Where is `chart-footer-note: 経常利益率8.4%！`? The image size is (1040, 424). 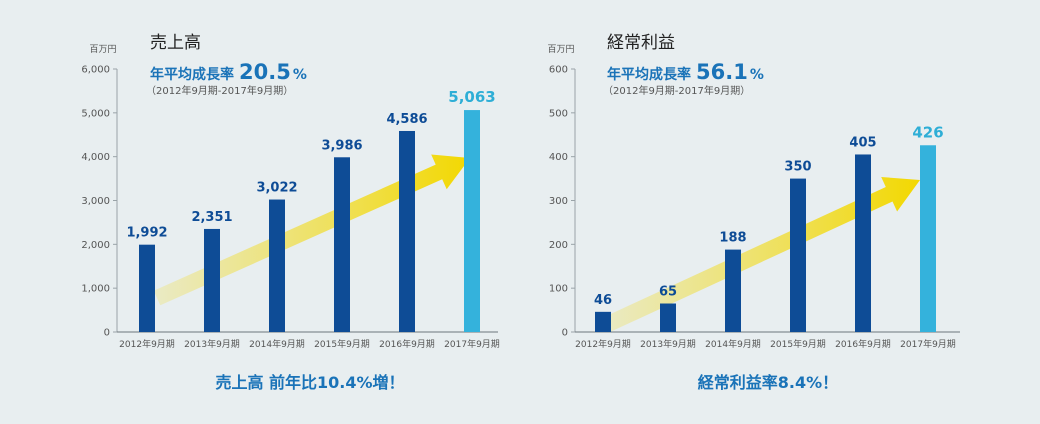 chart-footer-note: 経常利益率8.4%！ is located at coordinates (768, 382).